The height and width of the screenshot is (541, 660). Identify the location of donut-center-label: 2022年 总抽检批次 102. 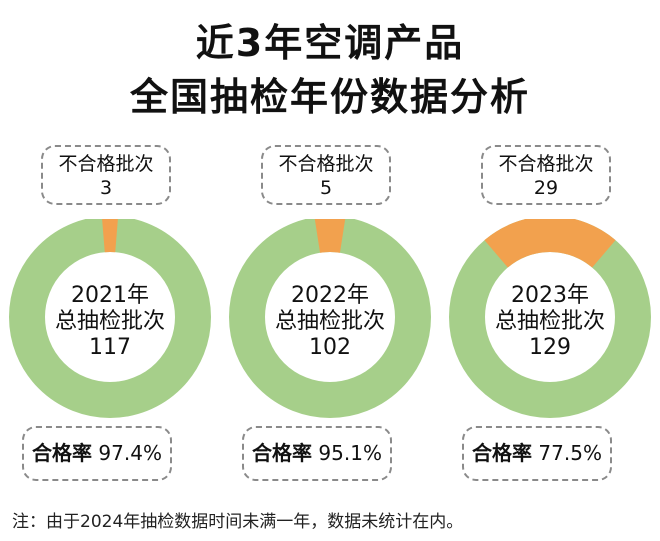
(330, 322).